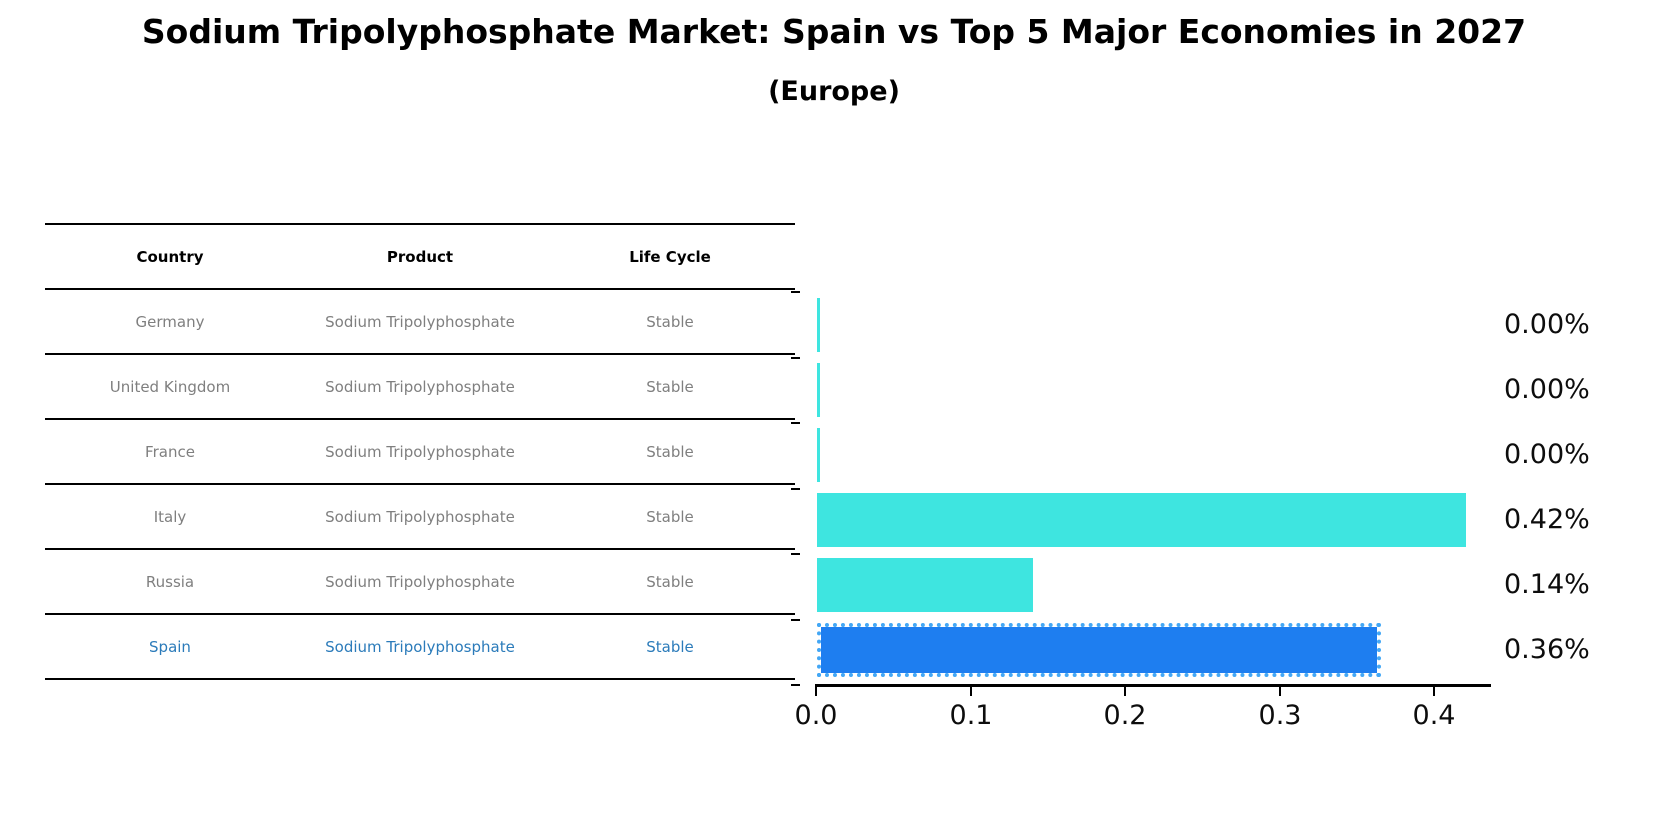  What do you see at coordinates (971, 715) in the screenshot?
I see `x-axis-tick-label: 0.1` at bounding box center [971, 715].